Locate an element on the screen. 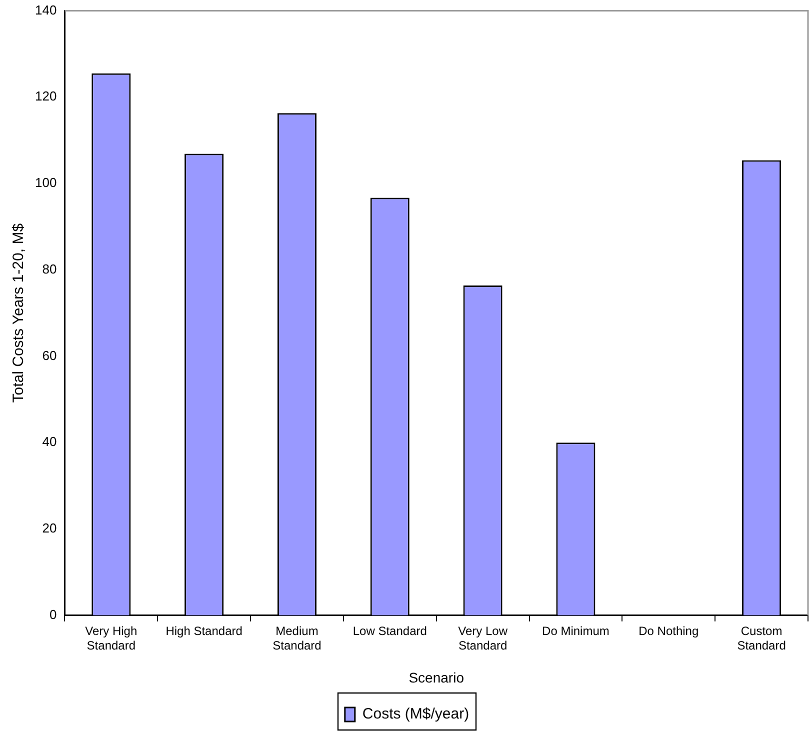 Image resolution: width=812 pixels, height=736 pixels. legend-label: Costs (M$/year) is located at coordinates (416, 714).